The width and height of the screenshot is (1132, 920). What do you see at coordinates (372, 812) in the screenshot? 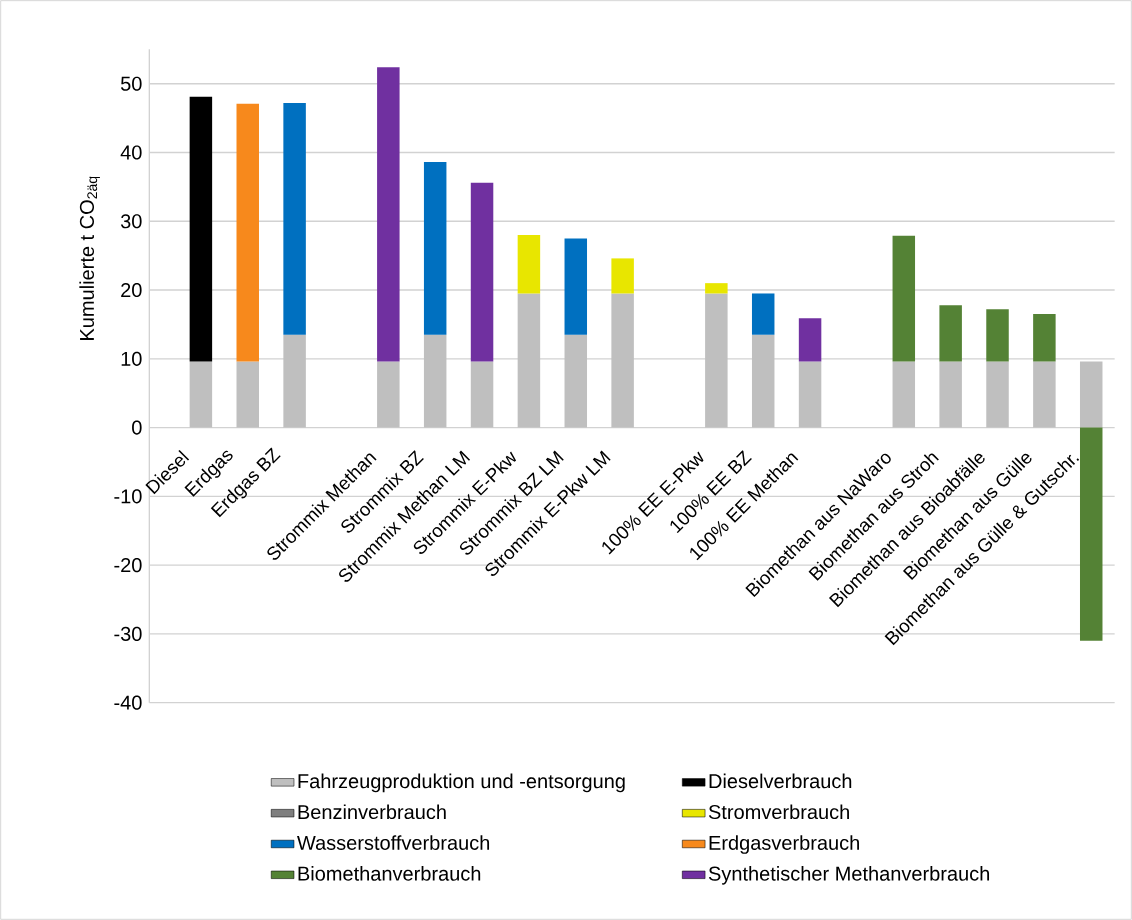
I see `legend-label: Benzinverbrauch` at bounding box center [372, 812].